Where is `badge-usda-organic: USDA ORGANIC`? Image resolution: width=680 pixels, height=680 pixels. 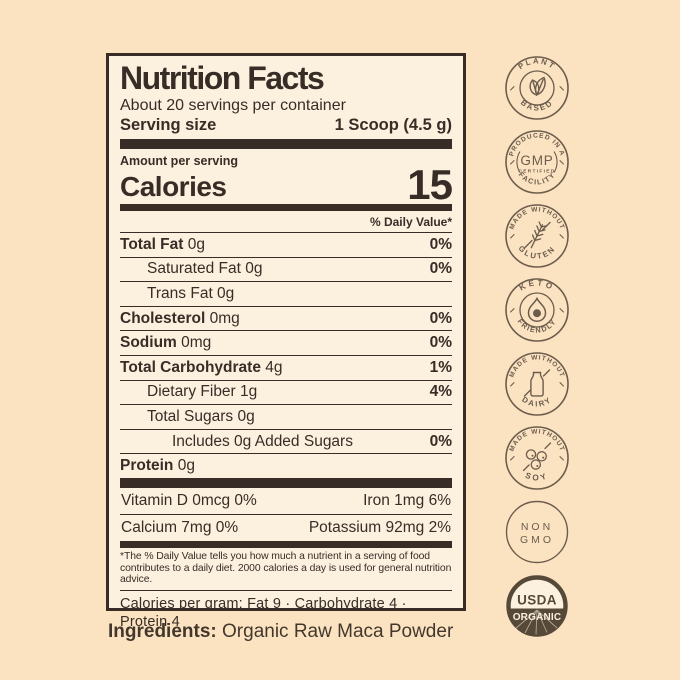
badge-usda-organic: USDA ORGANIC is located at coordinates (537, 606).